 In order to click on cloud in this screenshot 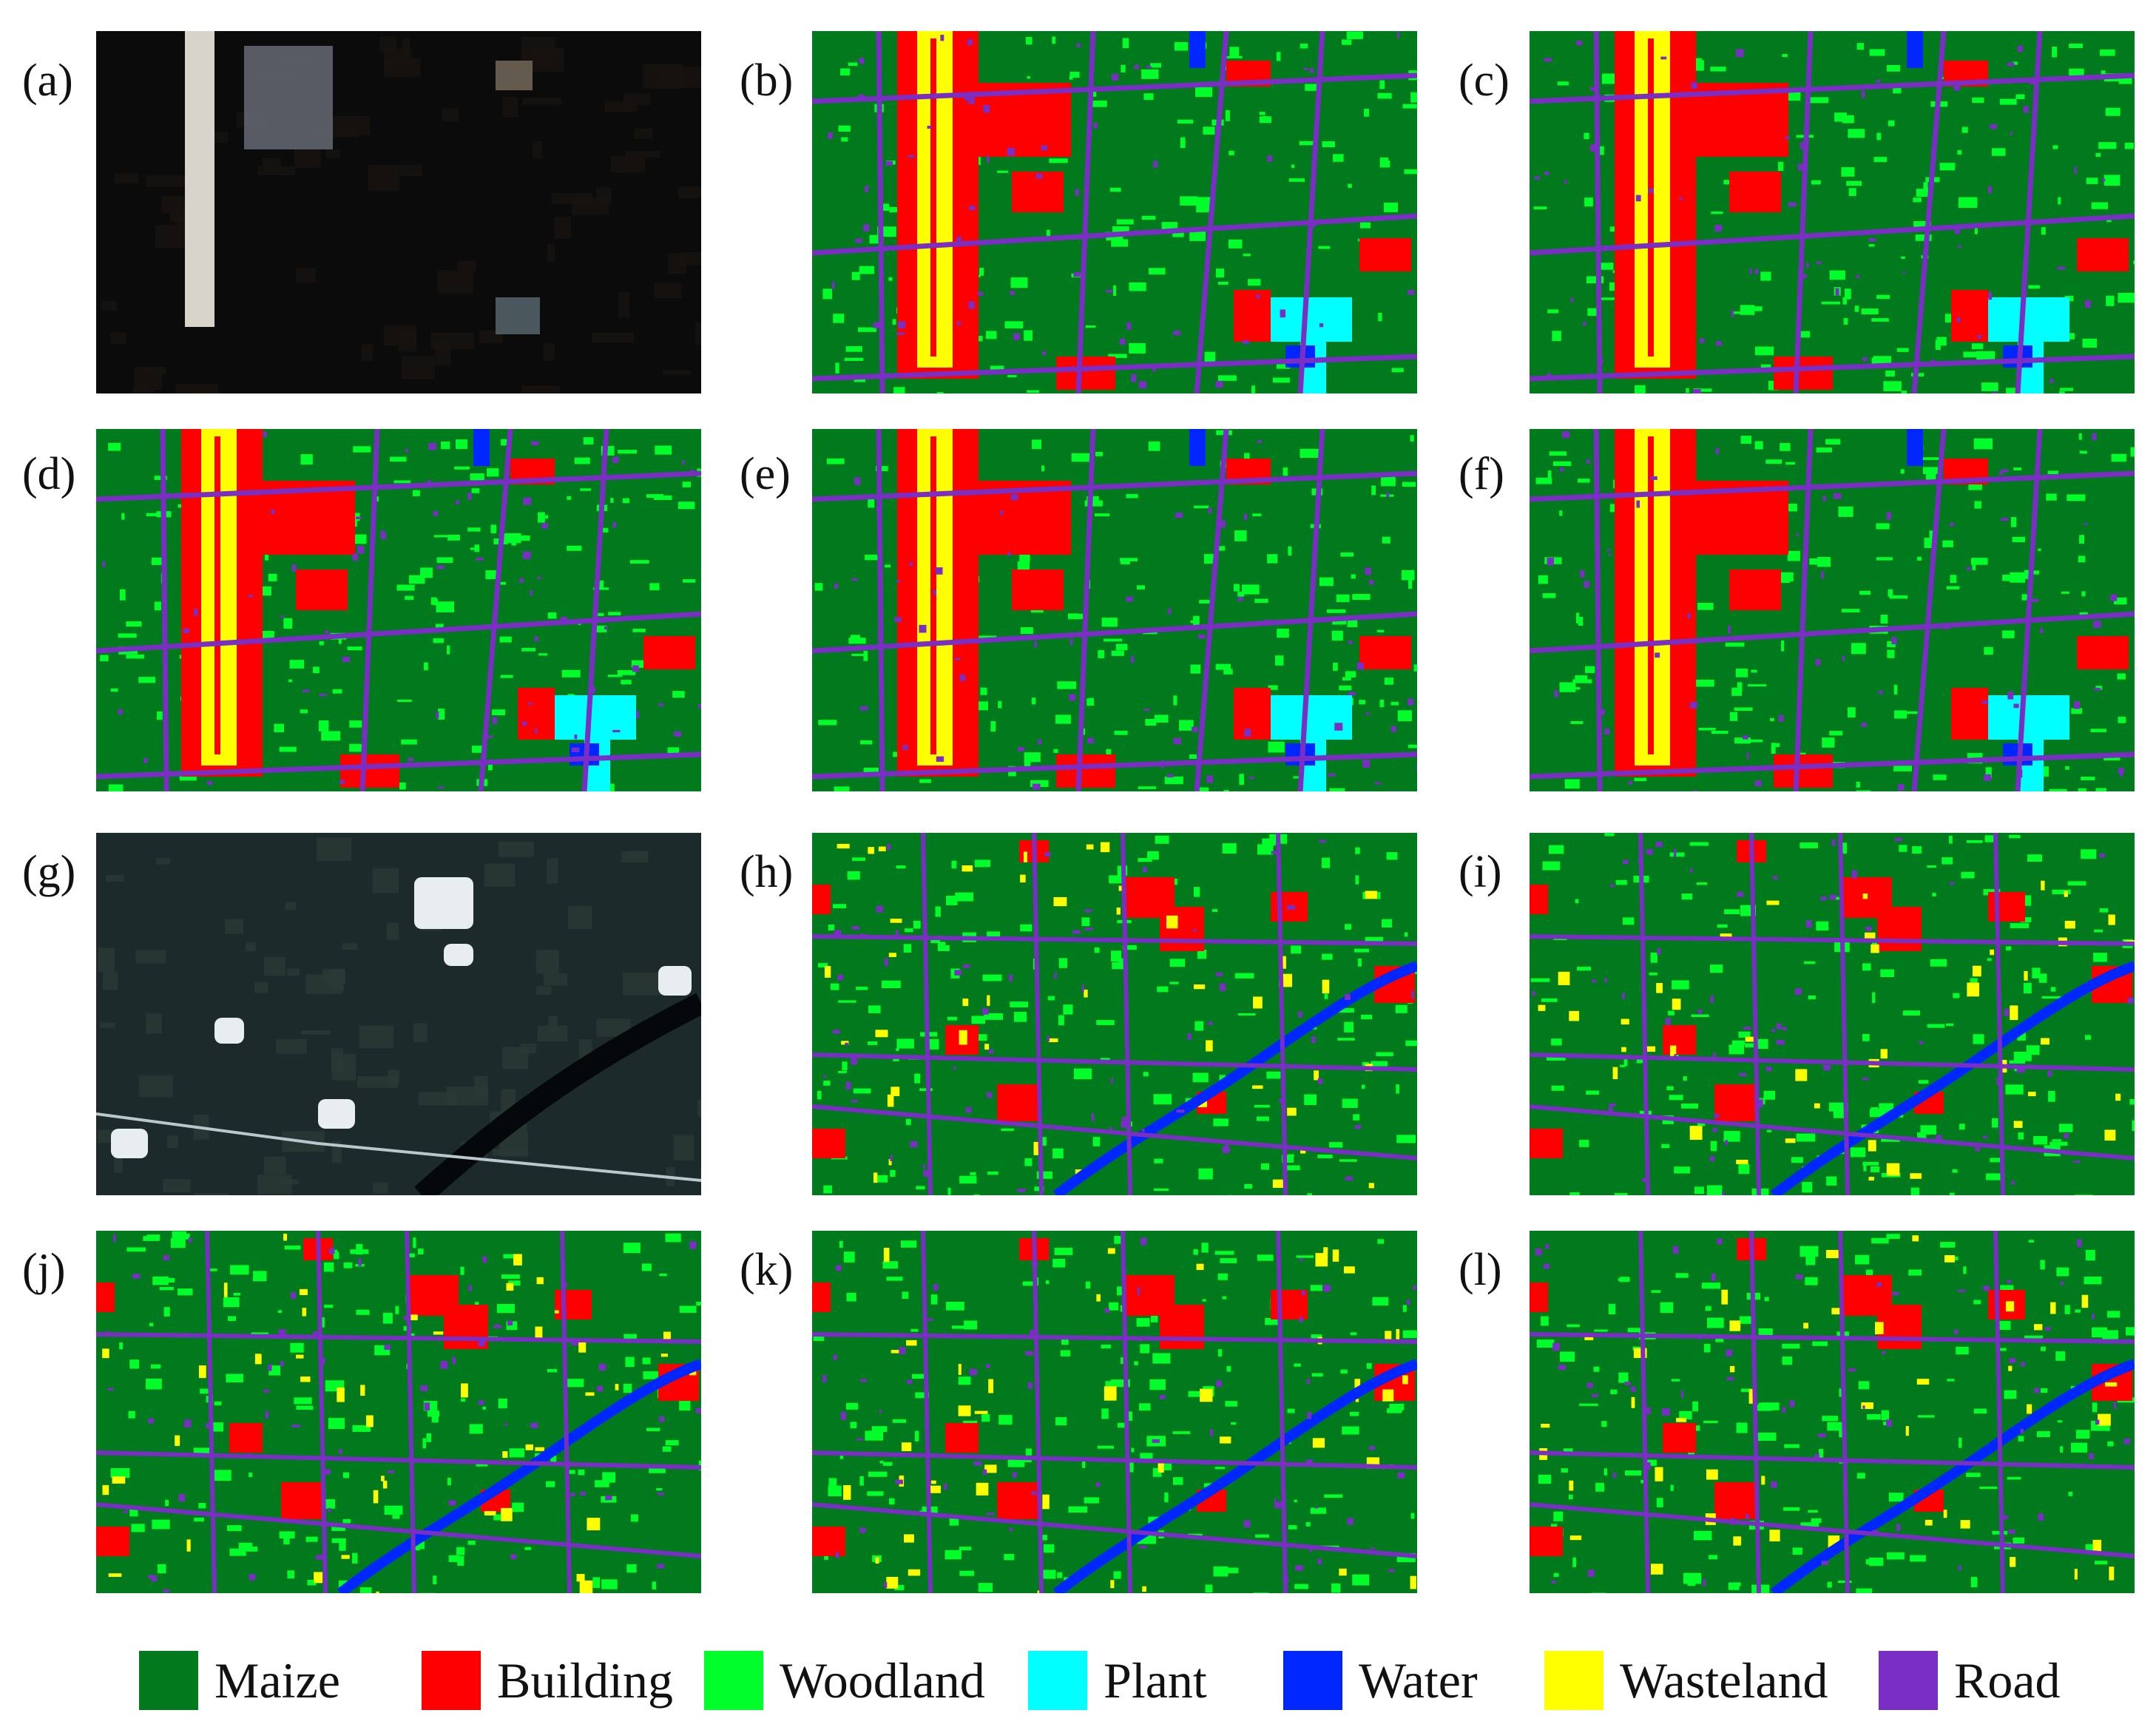, I will do `click(336, 1114)`.